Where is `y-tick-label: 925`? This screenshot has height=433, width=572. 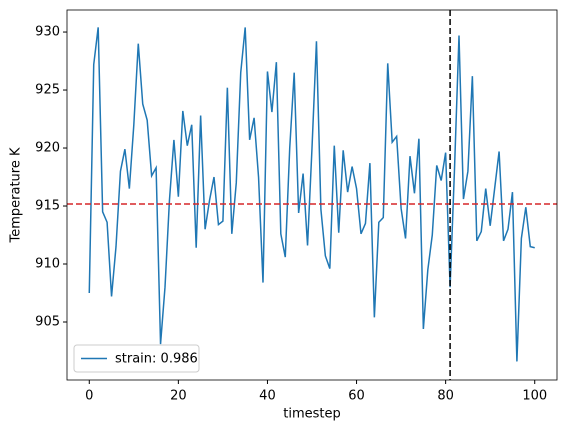
y-tick-label: 925 is located at coordinates (47, 90).